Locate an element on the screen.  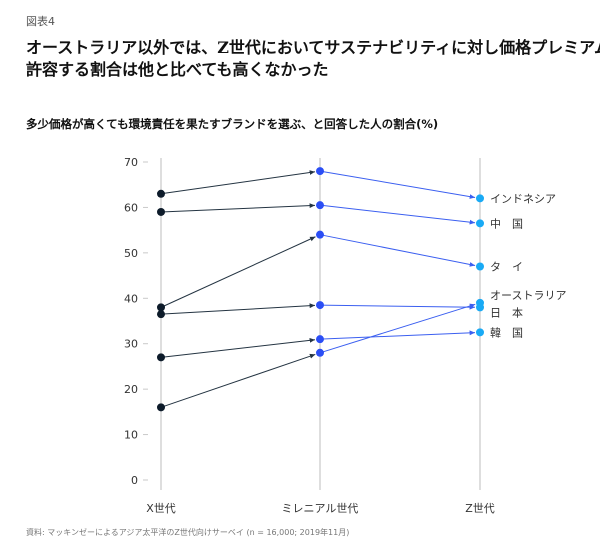
category-label: ミレニアル世代 is located at coordinates (320, 508).